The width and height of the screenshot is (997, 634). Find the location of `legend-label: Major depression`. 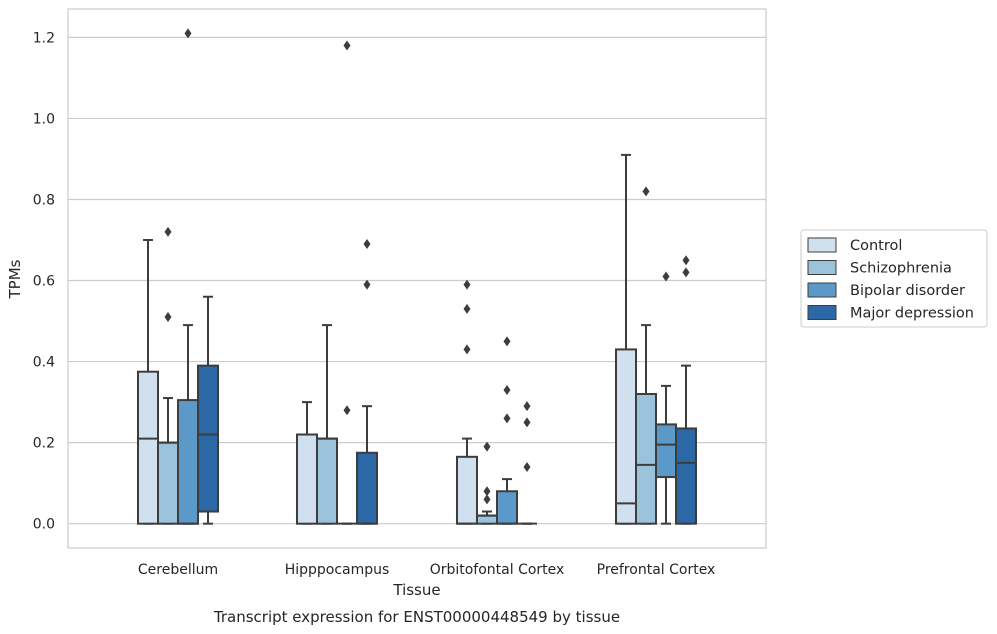

legend-label: Major depression is located at coordinates (912, 314).